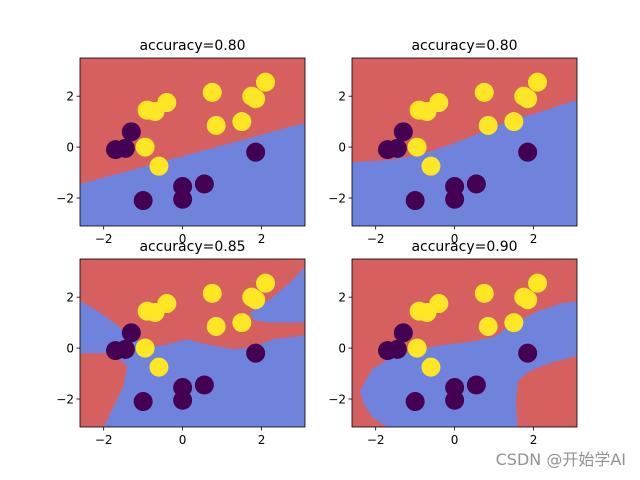 This screenshot has height=480, width=640. I want to click on region-blue, so click(277, 294).